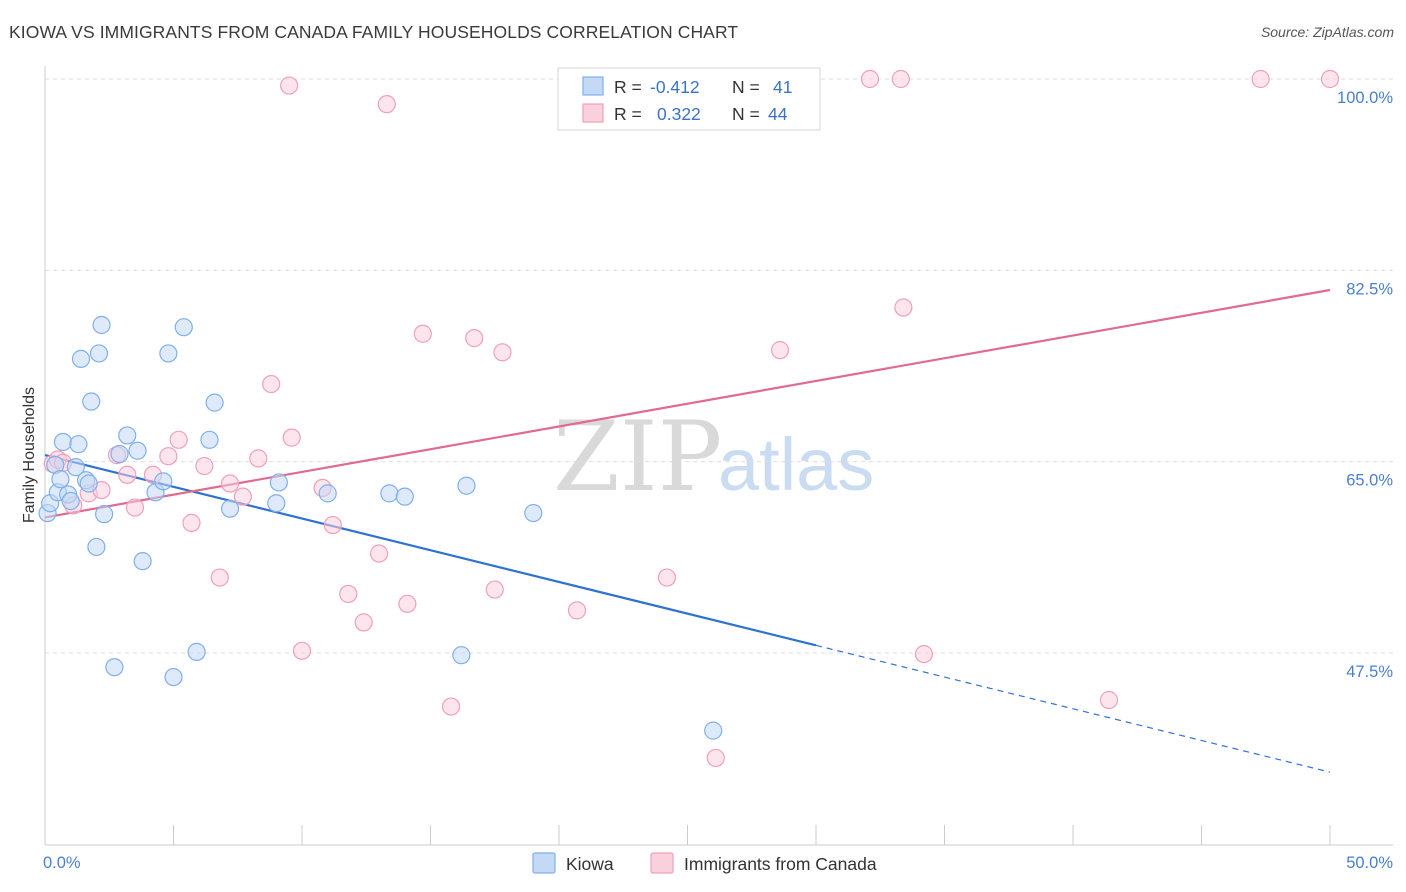  I want to click on bottom-legend-swatch-kiowa, so click(544, 863).